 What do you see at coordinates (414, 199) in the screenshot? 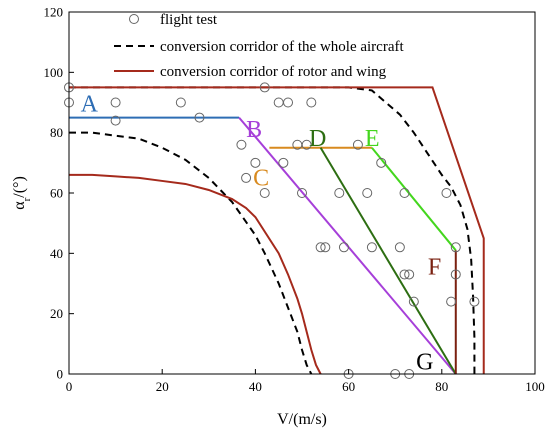
I see `segment-e` at bounding box center [414, 199].